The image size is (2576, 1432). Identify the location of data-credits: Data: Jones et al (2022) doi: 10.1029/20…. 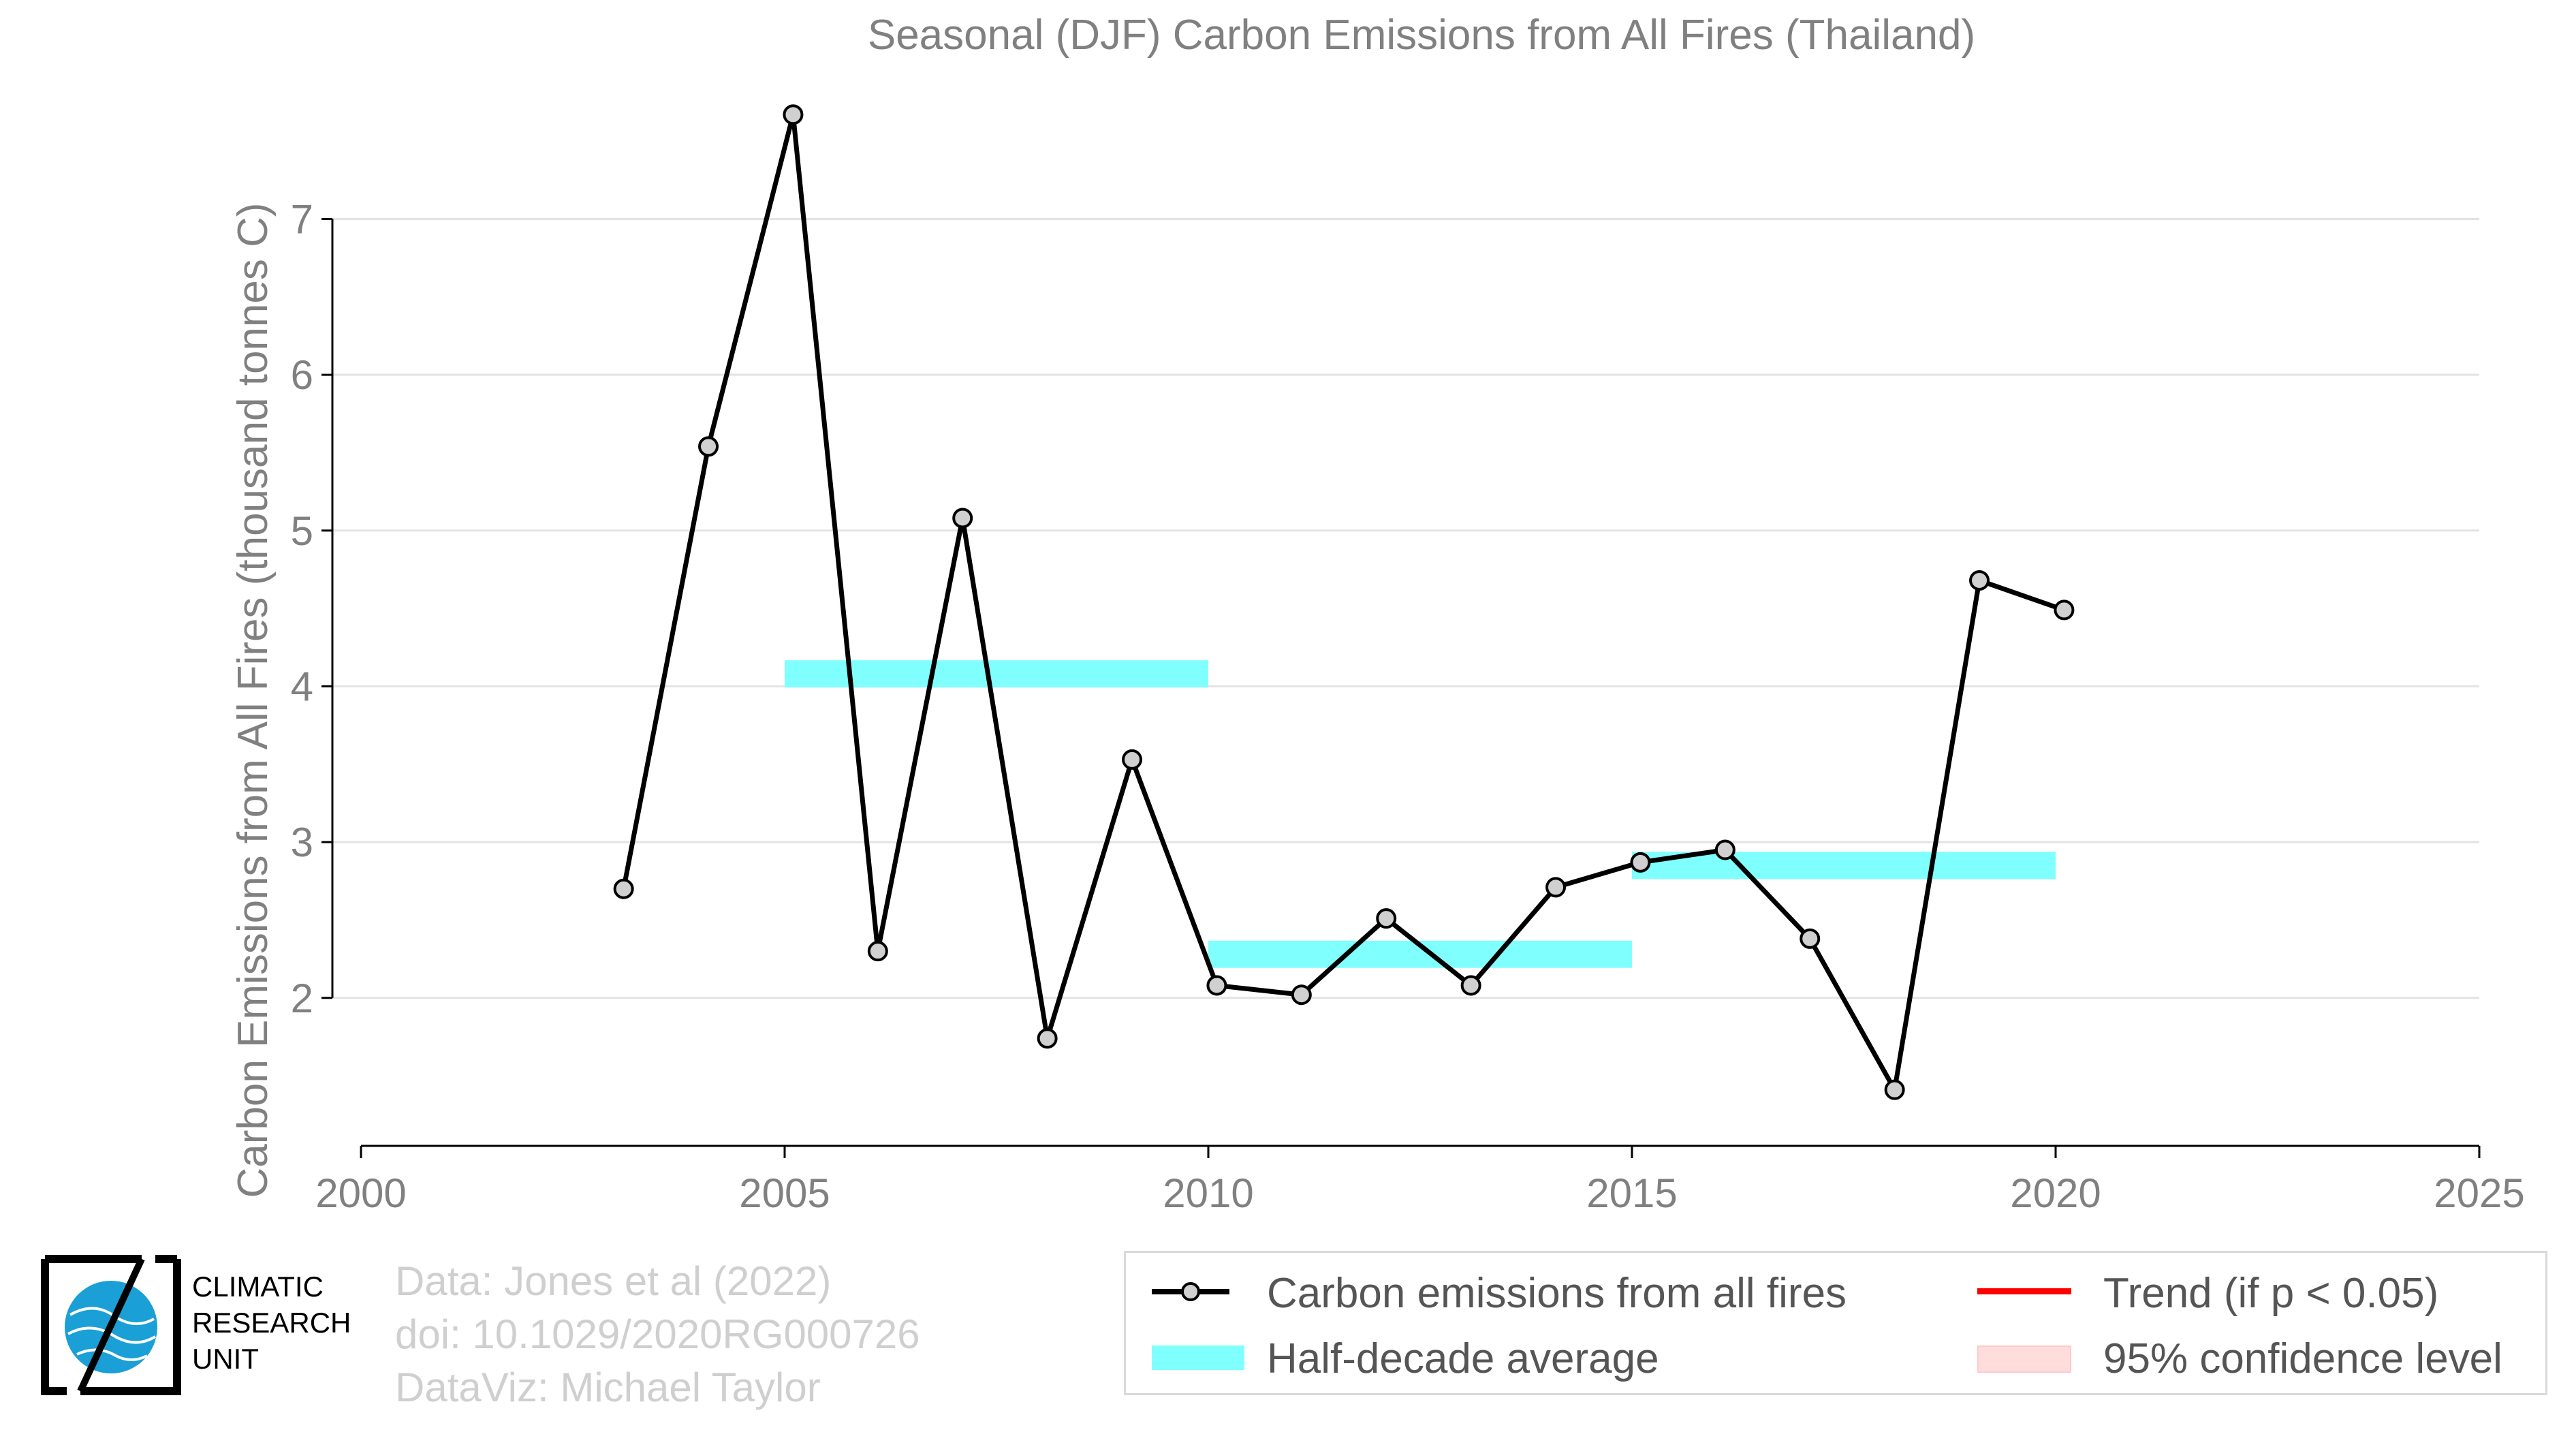
(657, 1334).